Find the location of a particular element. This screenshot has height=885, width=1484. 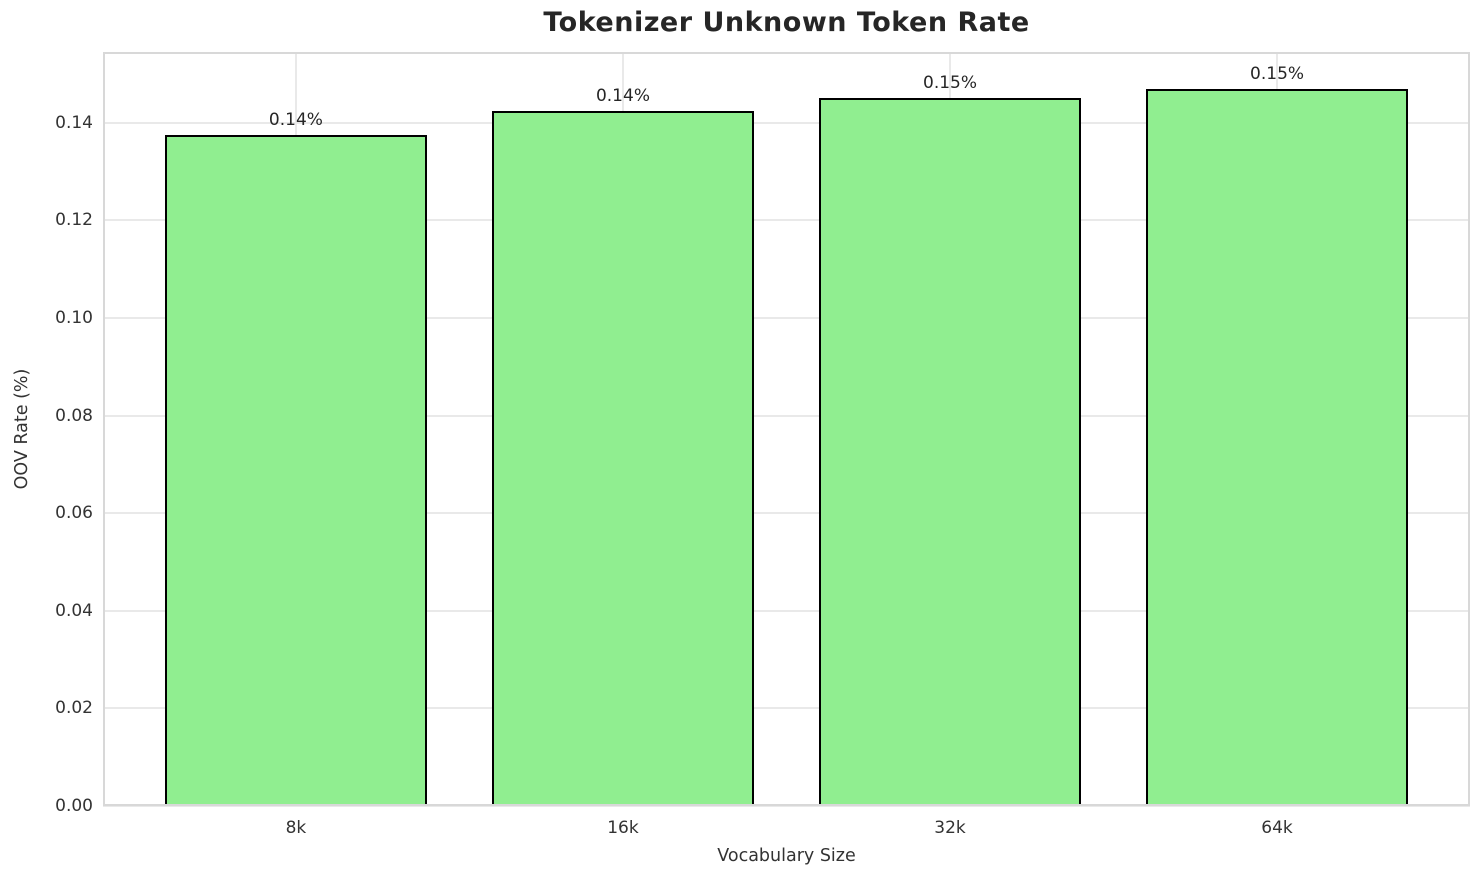

y-tick-label: 0.10 is located at coordinates (74, 317).